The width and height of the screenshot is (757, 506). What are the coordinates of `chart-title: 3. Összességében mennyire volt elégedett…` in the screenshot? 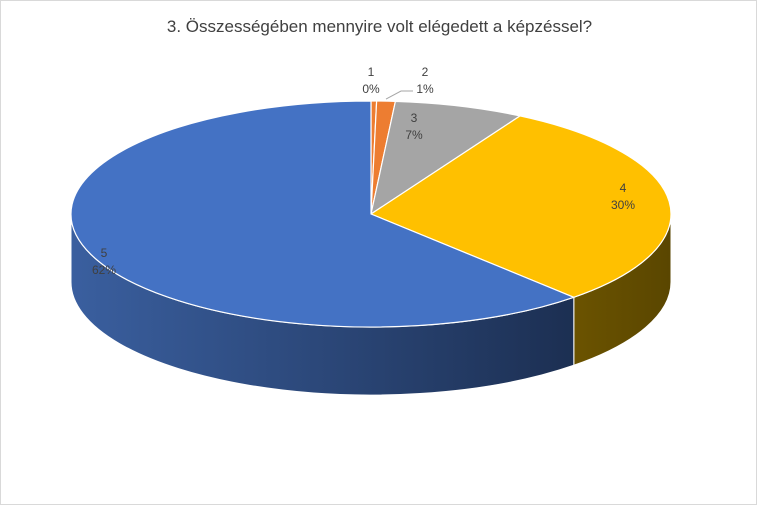 It's located at (379, 26).